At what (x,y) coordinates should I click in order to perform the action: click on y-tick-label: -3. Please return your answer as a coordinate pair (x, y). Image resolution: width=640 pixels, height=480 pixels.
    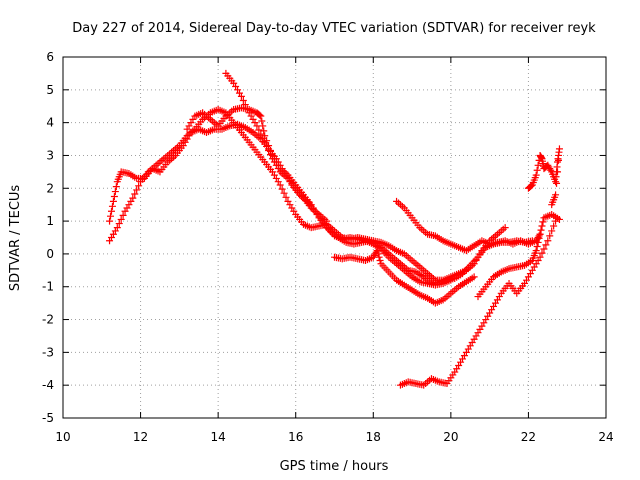
    Looking at the image, I should click on (48, 352).